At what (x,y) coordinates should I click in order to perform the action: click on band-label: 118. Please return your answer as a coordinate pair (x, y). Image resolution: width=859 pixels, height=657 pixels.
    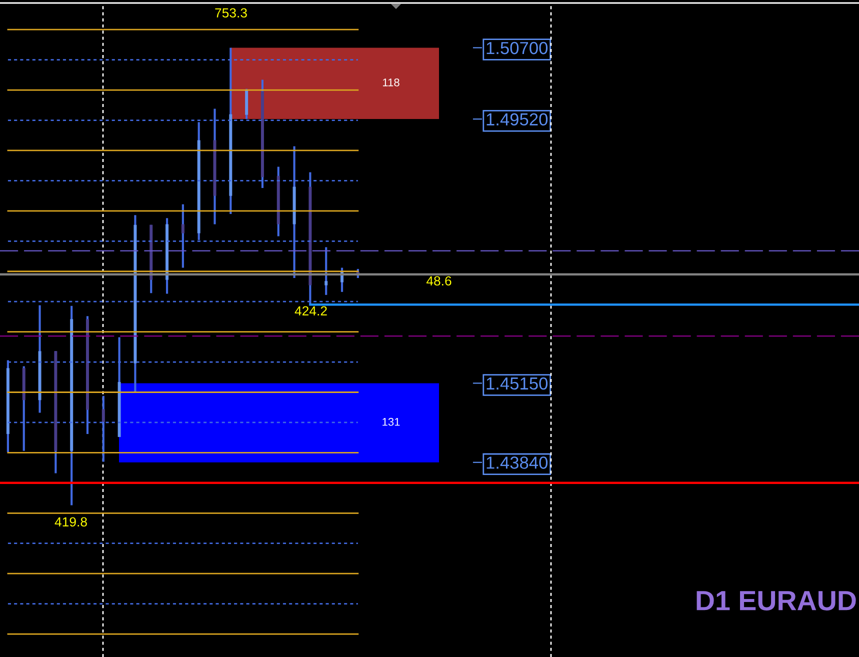
    Looking at the image, I should click on (391, 82).